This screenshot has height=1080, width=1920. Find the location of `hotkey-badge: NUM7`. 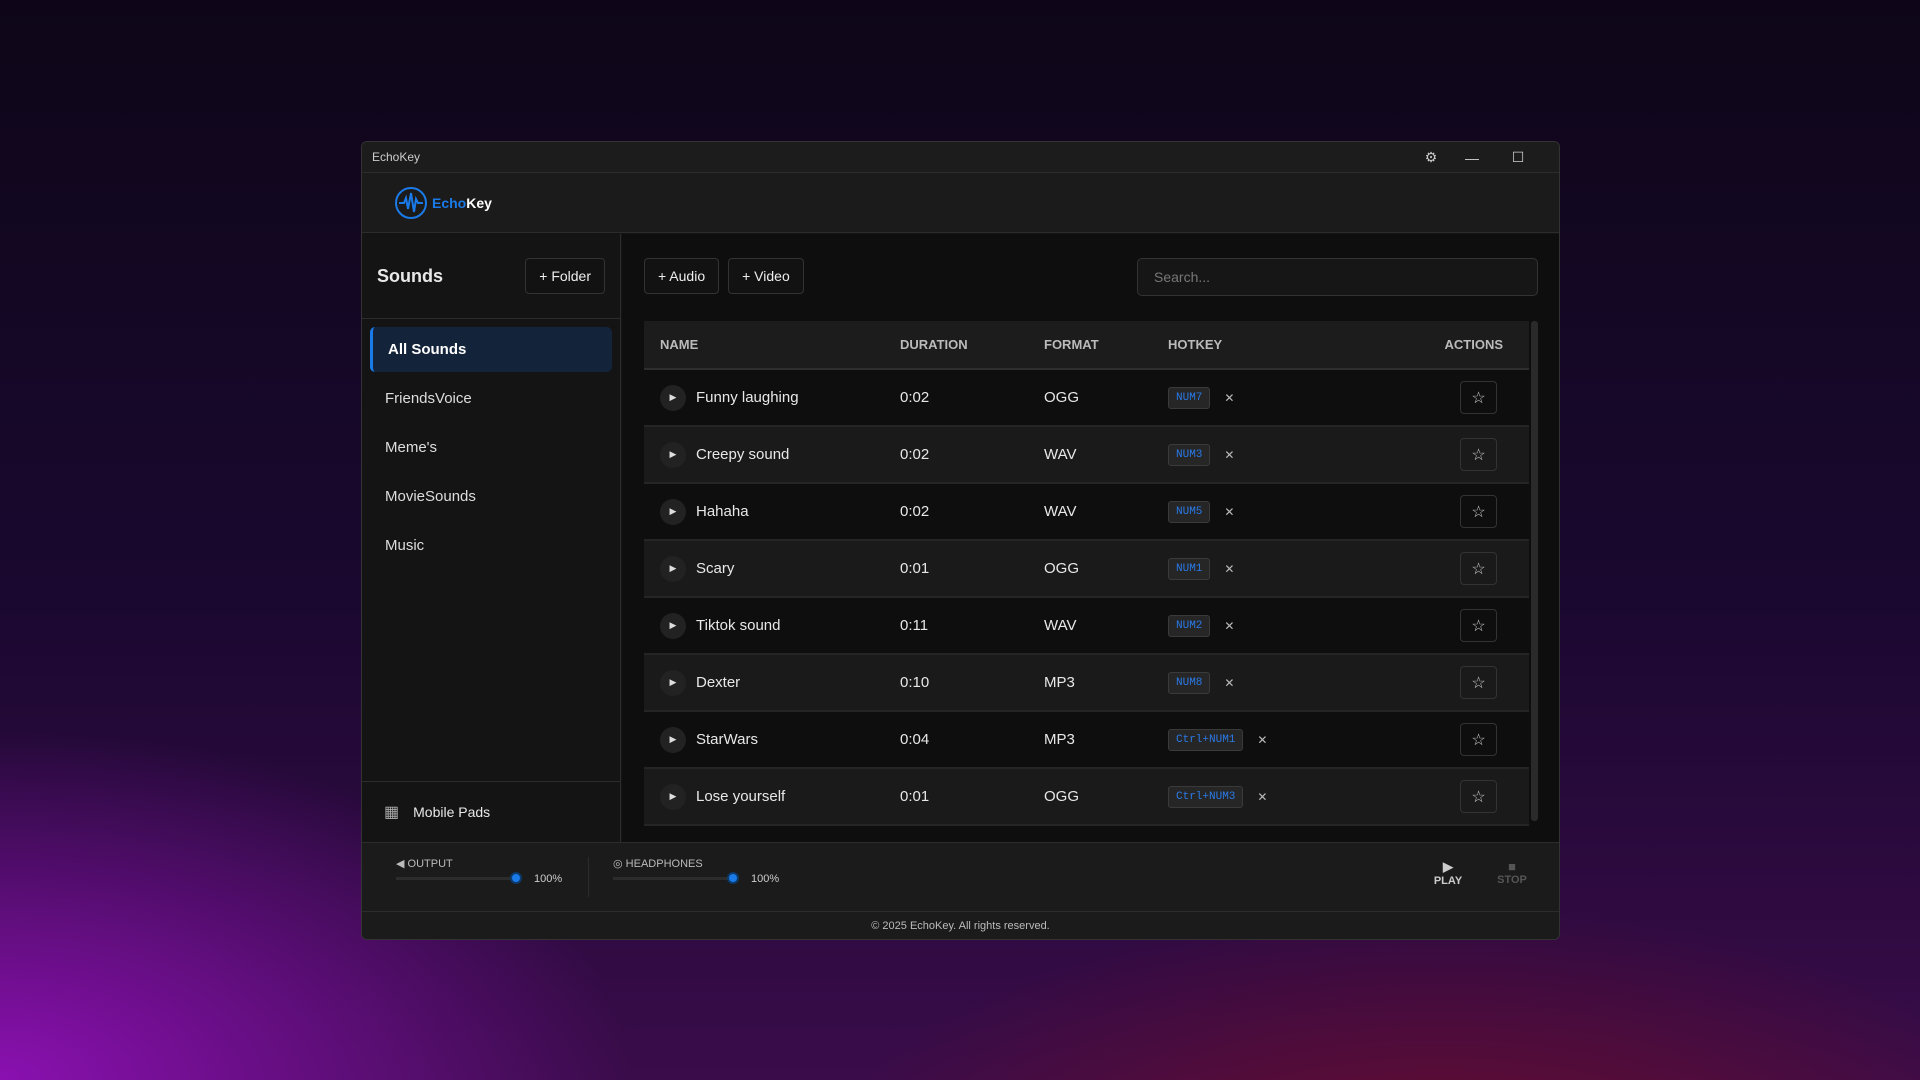

hotkey-badge: NUM7 is located at coordinates (1189, 397).